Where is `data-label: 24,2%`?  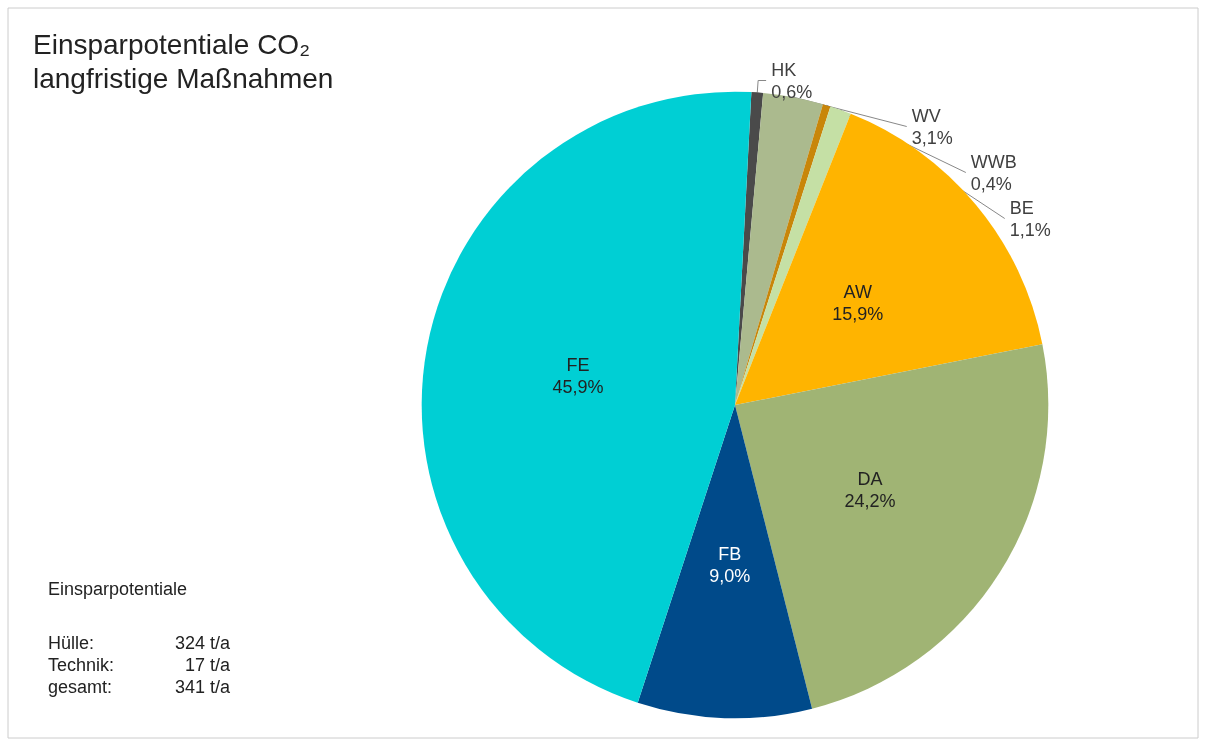 data-label: 24,2% is located at coordinates (870, 501).